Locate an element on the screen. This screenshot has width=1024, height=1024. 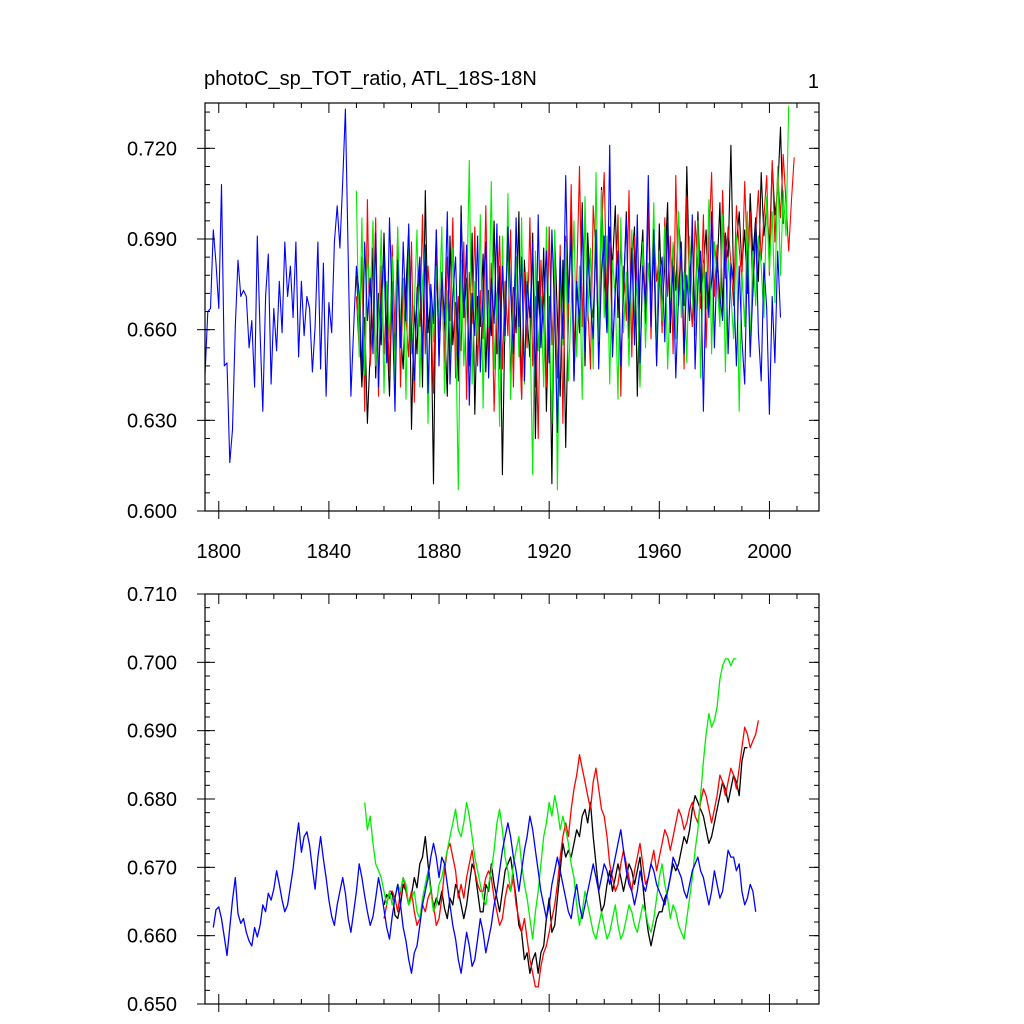
y-tick-label: 0.600 is located at coordinates (152, 512).